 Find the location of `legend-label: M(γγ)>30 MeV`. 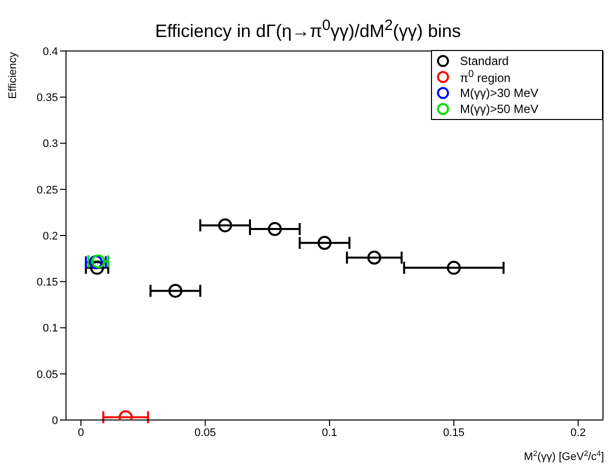

legend-label: M(γγ)>30 MeV is located at coordinates (499, 93).